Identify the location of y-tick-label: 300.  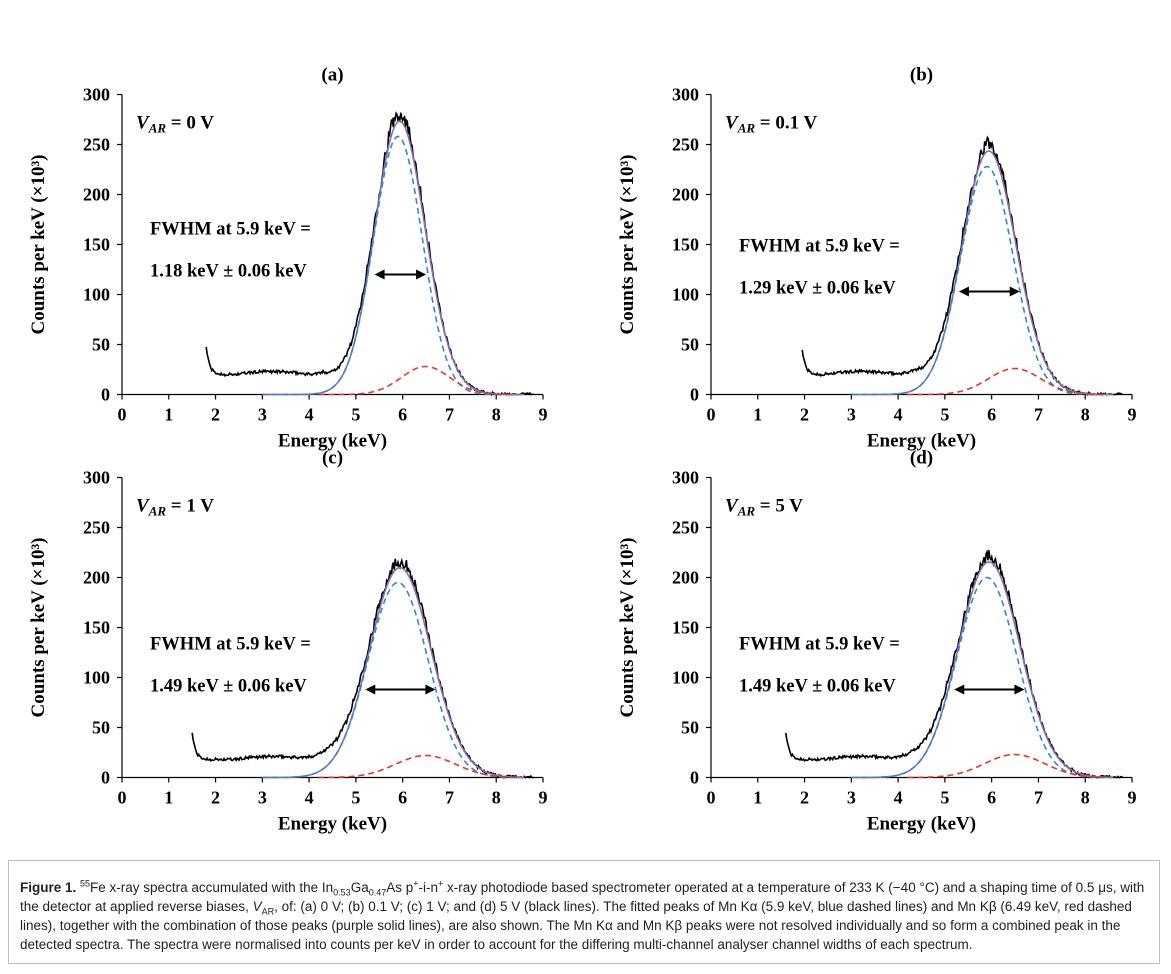
(96, 478).